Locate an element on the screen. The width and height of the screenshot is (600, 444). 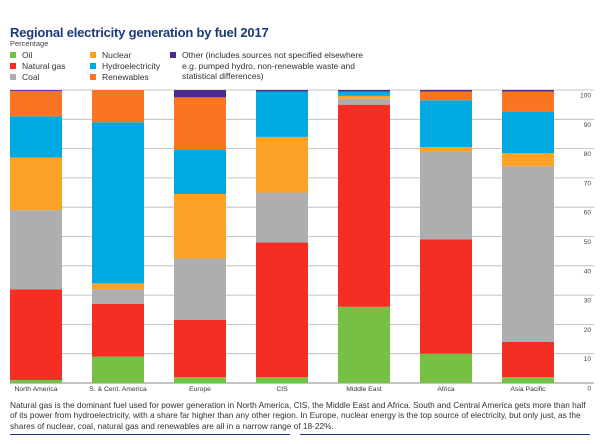
y-tick-label: 20 is located at coordinates (588, 330).